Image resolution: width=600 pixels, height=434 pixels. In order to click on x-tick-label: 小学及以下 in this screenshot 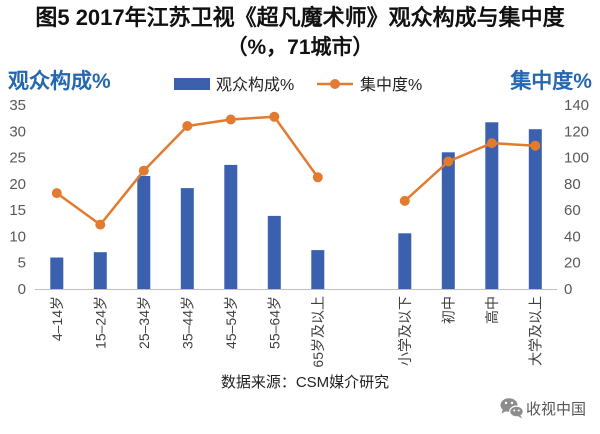, I will do `click(405, 331)`.